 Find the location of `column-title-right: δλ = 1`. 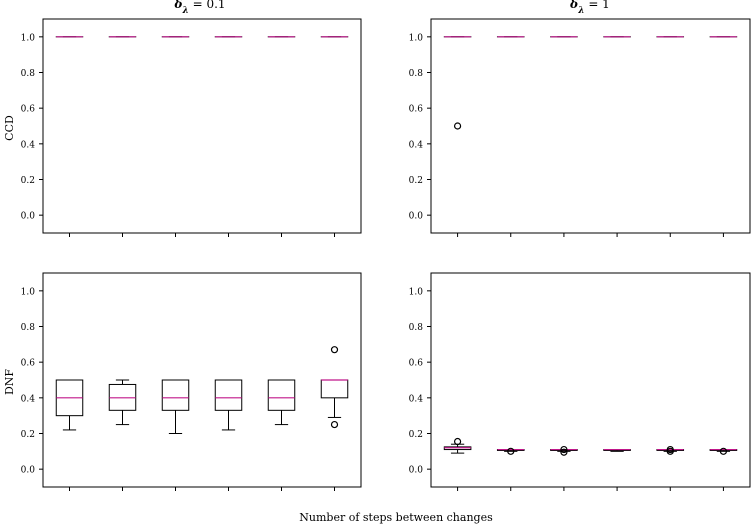

column-title-right: δλ = 1 is located at coordinates (589, 8).